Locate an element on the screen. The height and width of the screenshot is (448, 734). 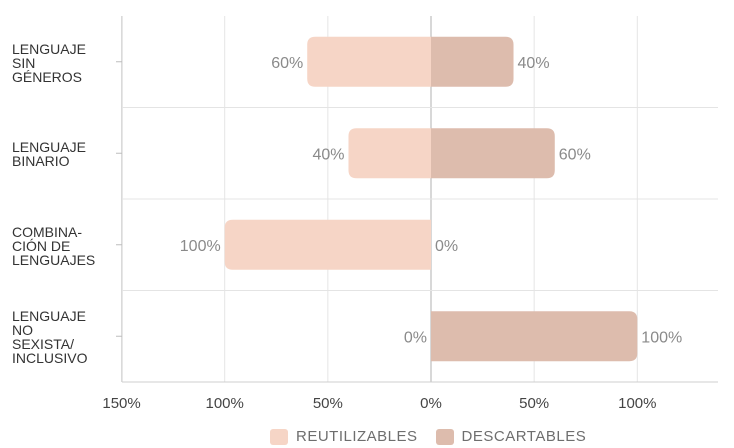
legend-swatch-reutilizables is located at coordinates (279, 436).